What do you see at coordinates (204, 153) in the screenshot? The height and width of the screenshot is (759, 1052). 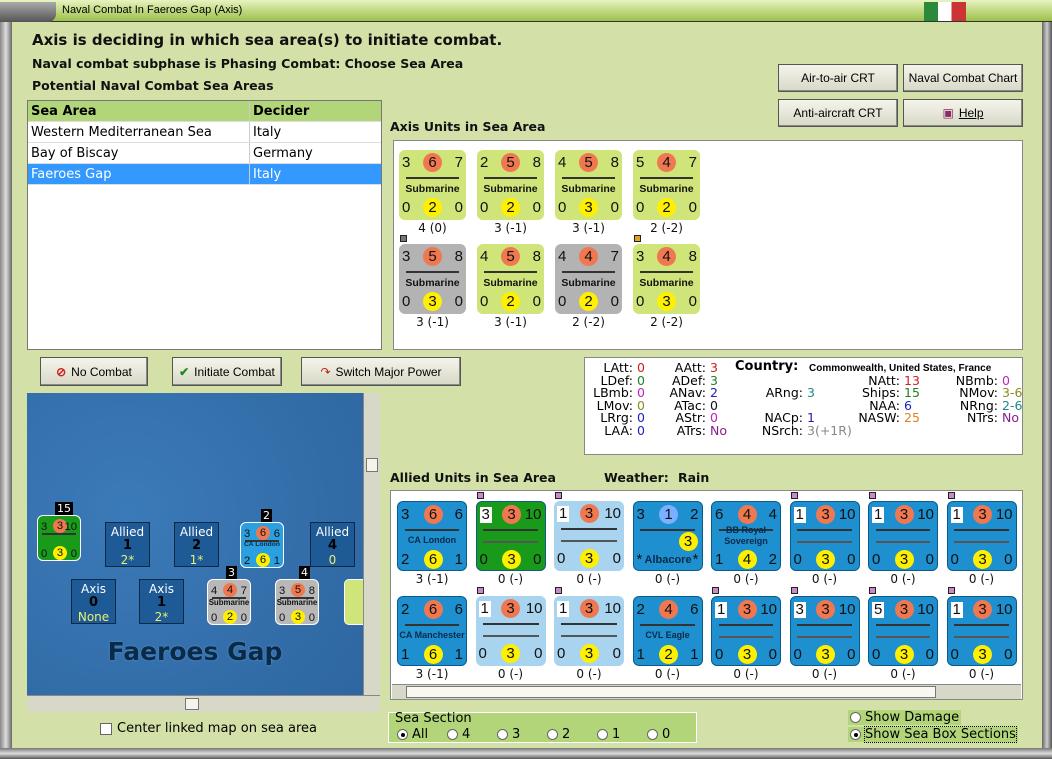 I see `table-row: Bay of Biscay Germany` at bounding box center [204, 153].